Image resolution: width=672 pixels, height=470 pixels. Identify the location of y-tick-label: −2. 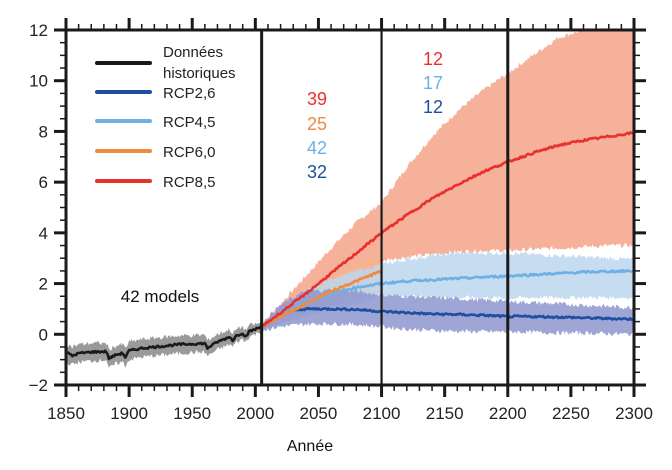
(38, 385).